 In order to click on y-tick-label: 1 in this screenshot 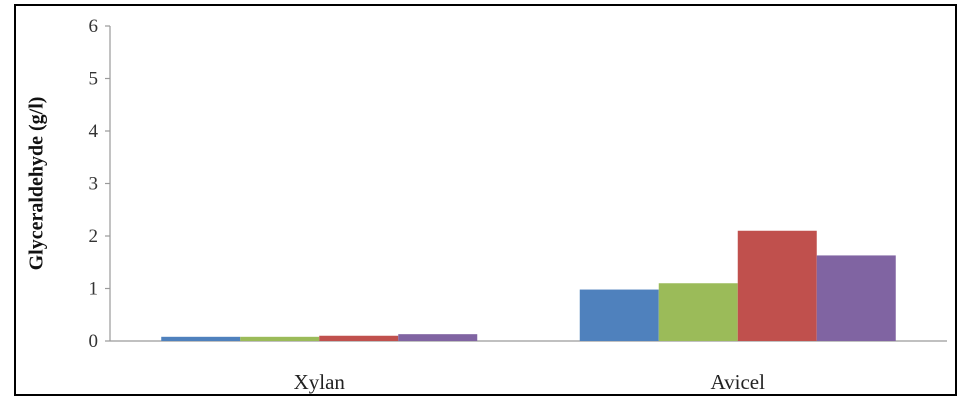, I will do `click(94, 289)`.